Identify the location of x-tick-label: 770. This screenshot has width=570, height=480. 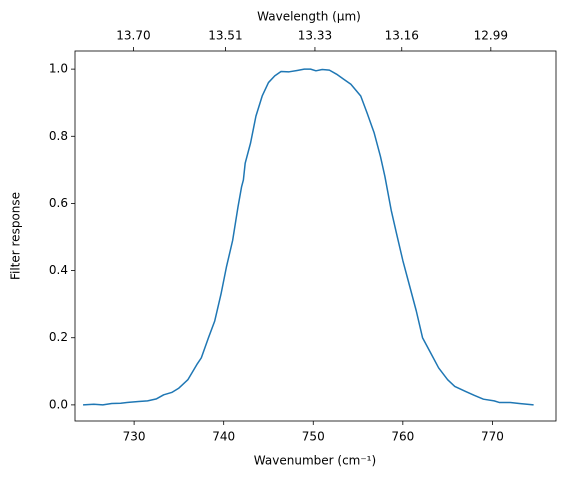
(492, 437).